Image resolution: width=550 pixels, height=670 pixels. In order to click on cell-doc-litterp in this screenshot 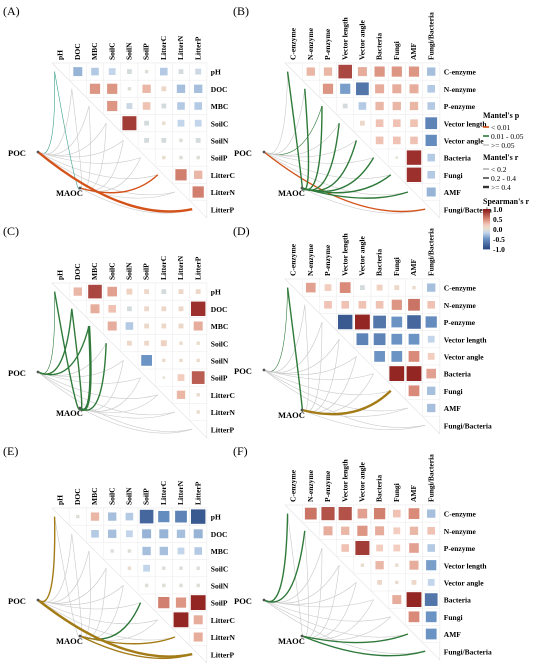, I will do `click(198, 88)`.